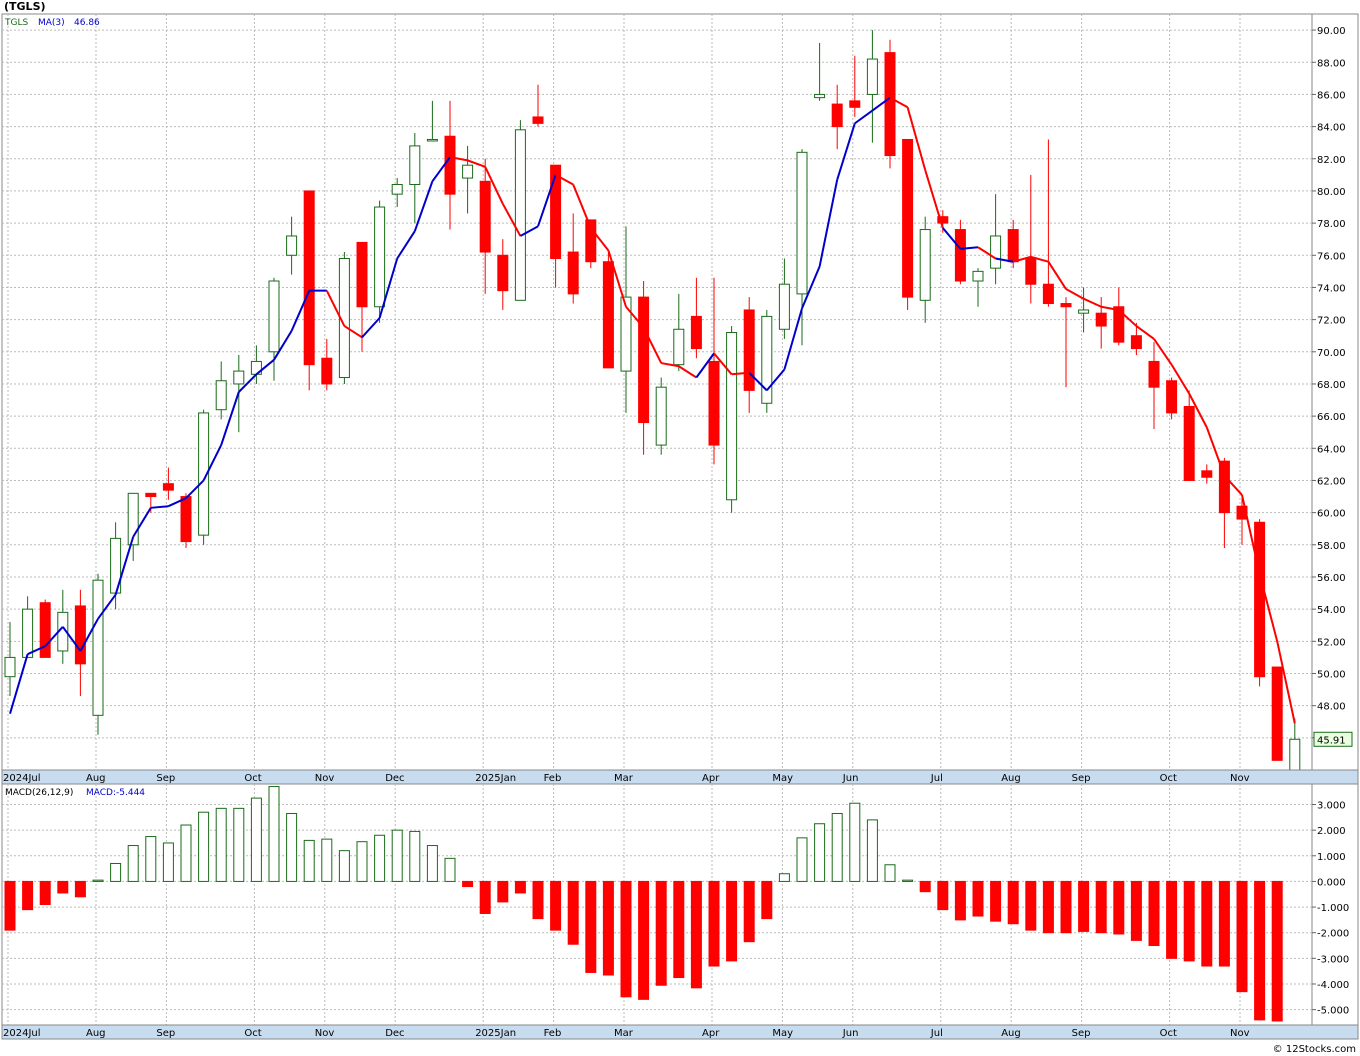  I want to click on macd-tick-label: 3.000, so click(1331, 806).